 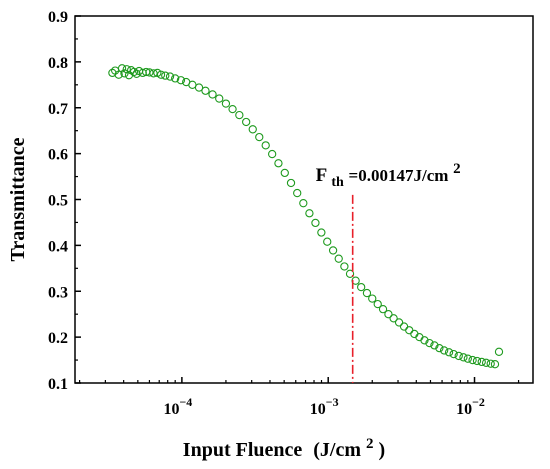 What do you see at coordinates (399, 175) in the screenshot?
I see `annotation-value: =0.00147J/cm` at bounding box center [399, 175].